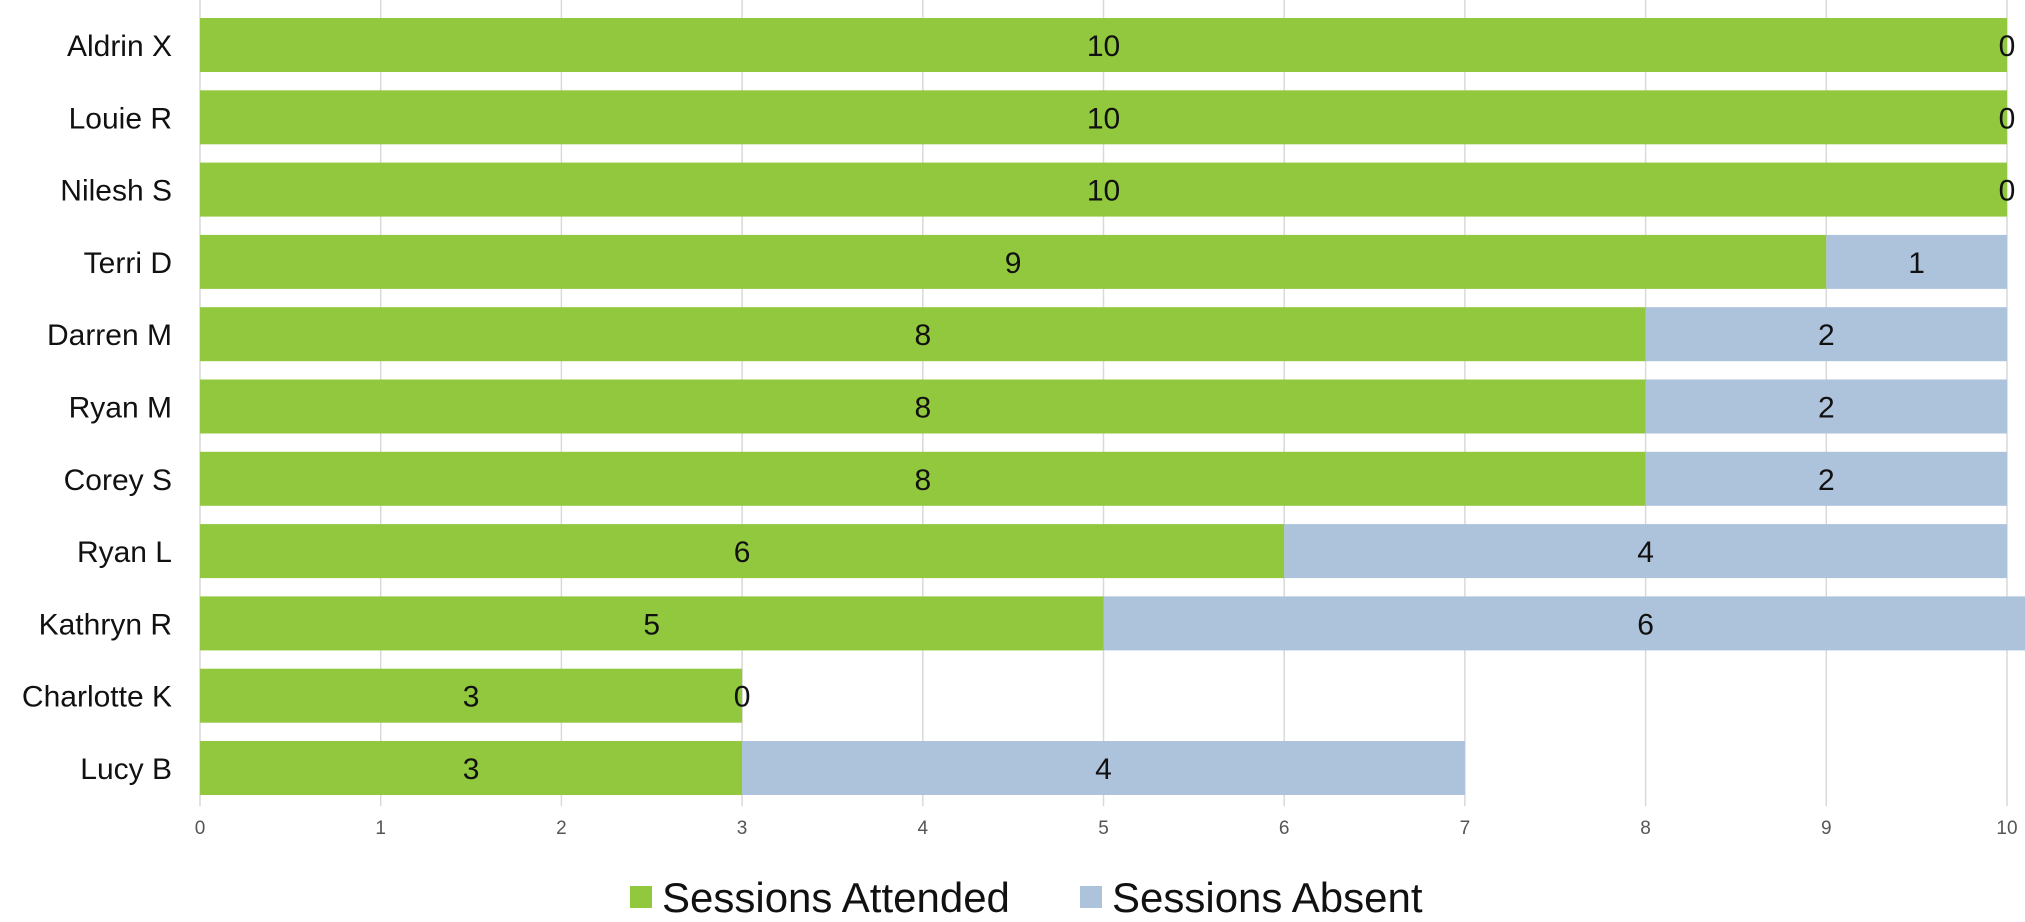 This screenshot has height=922, width=2025. What do you see at coordinates (1826, 480) in the screenshot?
I see `data-label-sessions-absent-corey-s: 2` at bounding box center [1826, 480].